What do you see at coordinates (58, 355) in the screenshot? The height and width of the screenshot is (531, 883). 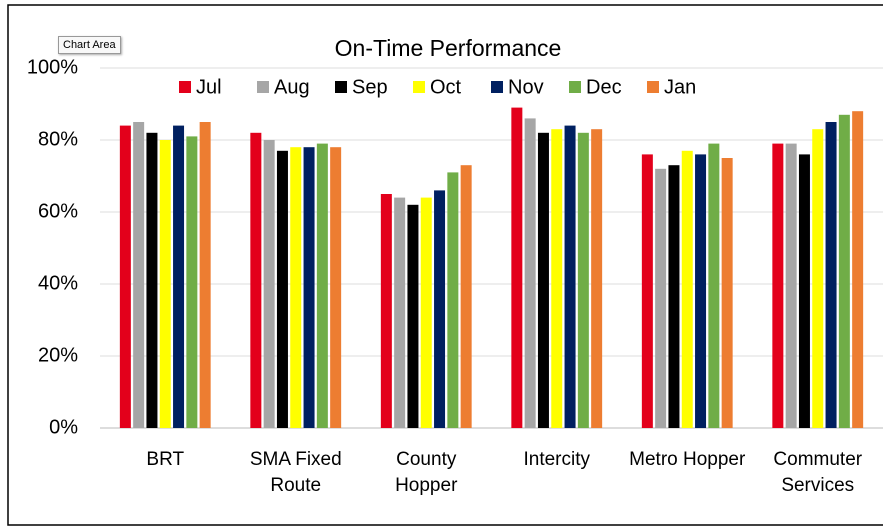 I see `y-tick-label: 20%` at bounding box center [58, 355].